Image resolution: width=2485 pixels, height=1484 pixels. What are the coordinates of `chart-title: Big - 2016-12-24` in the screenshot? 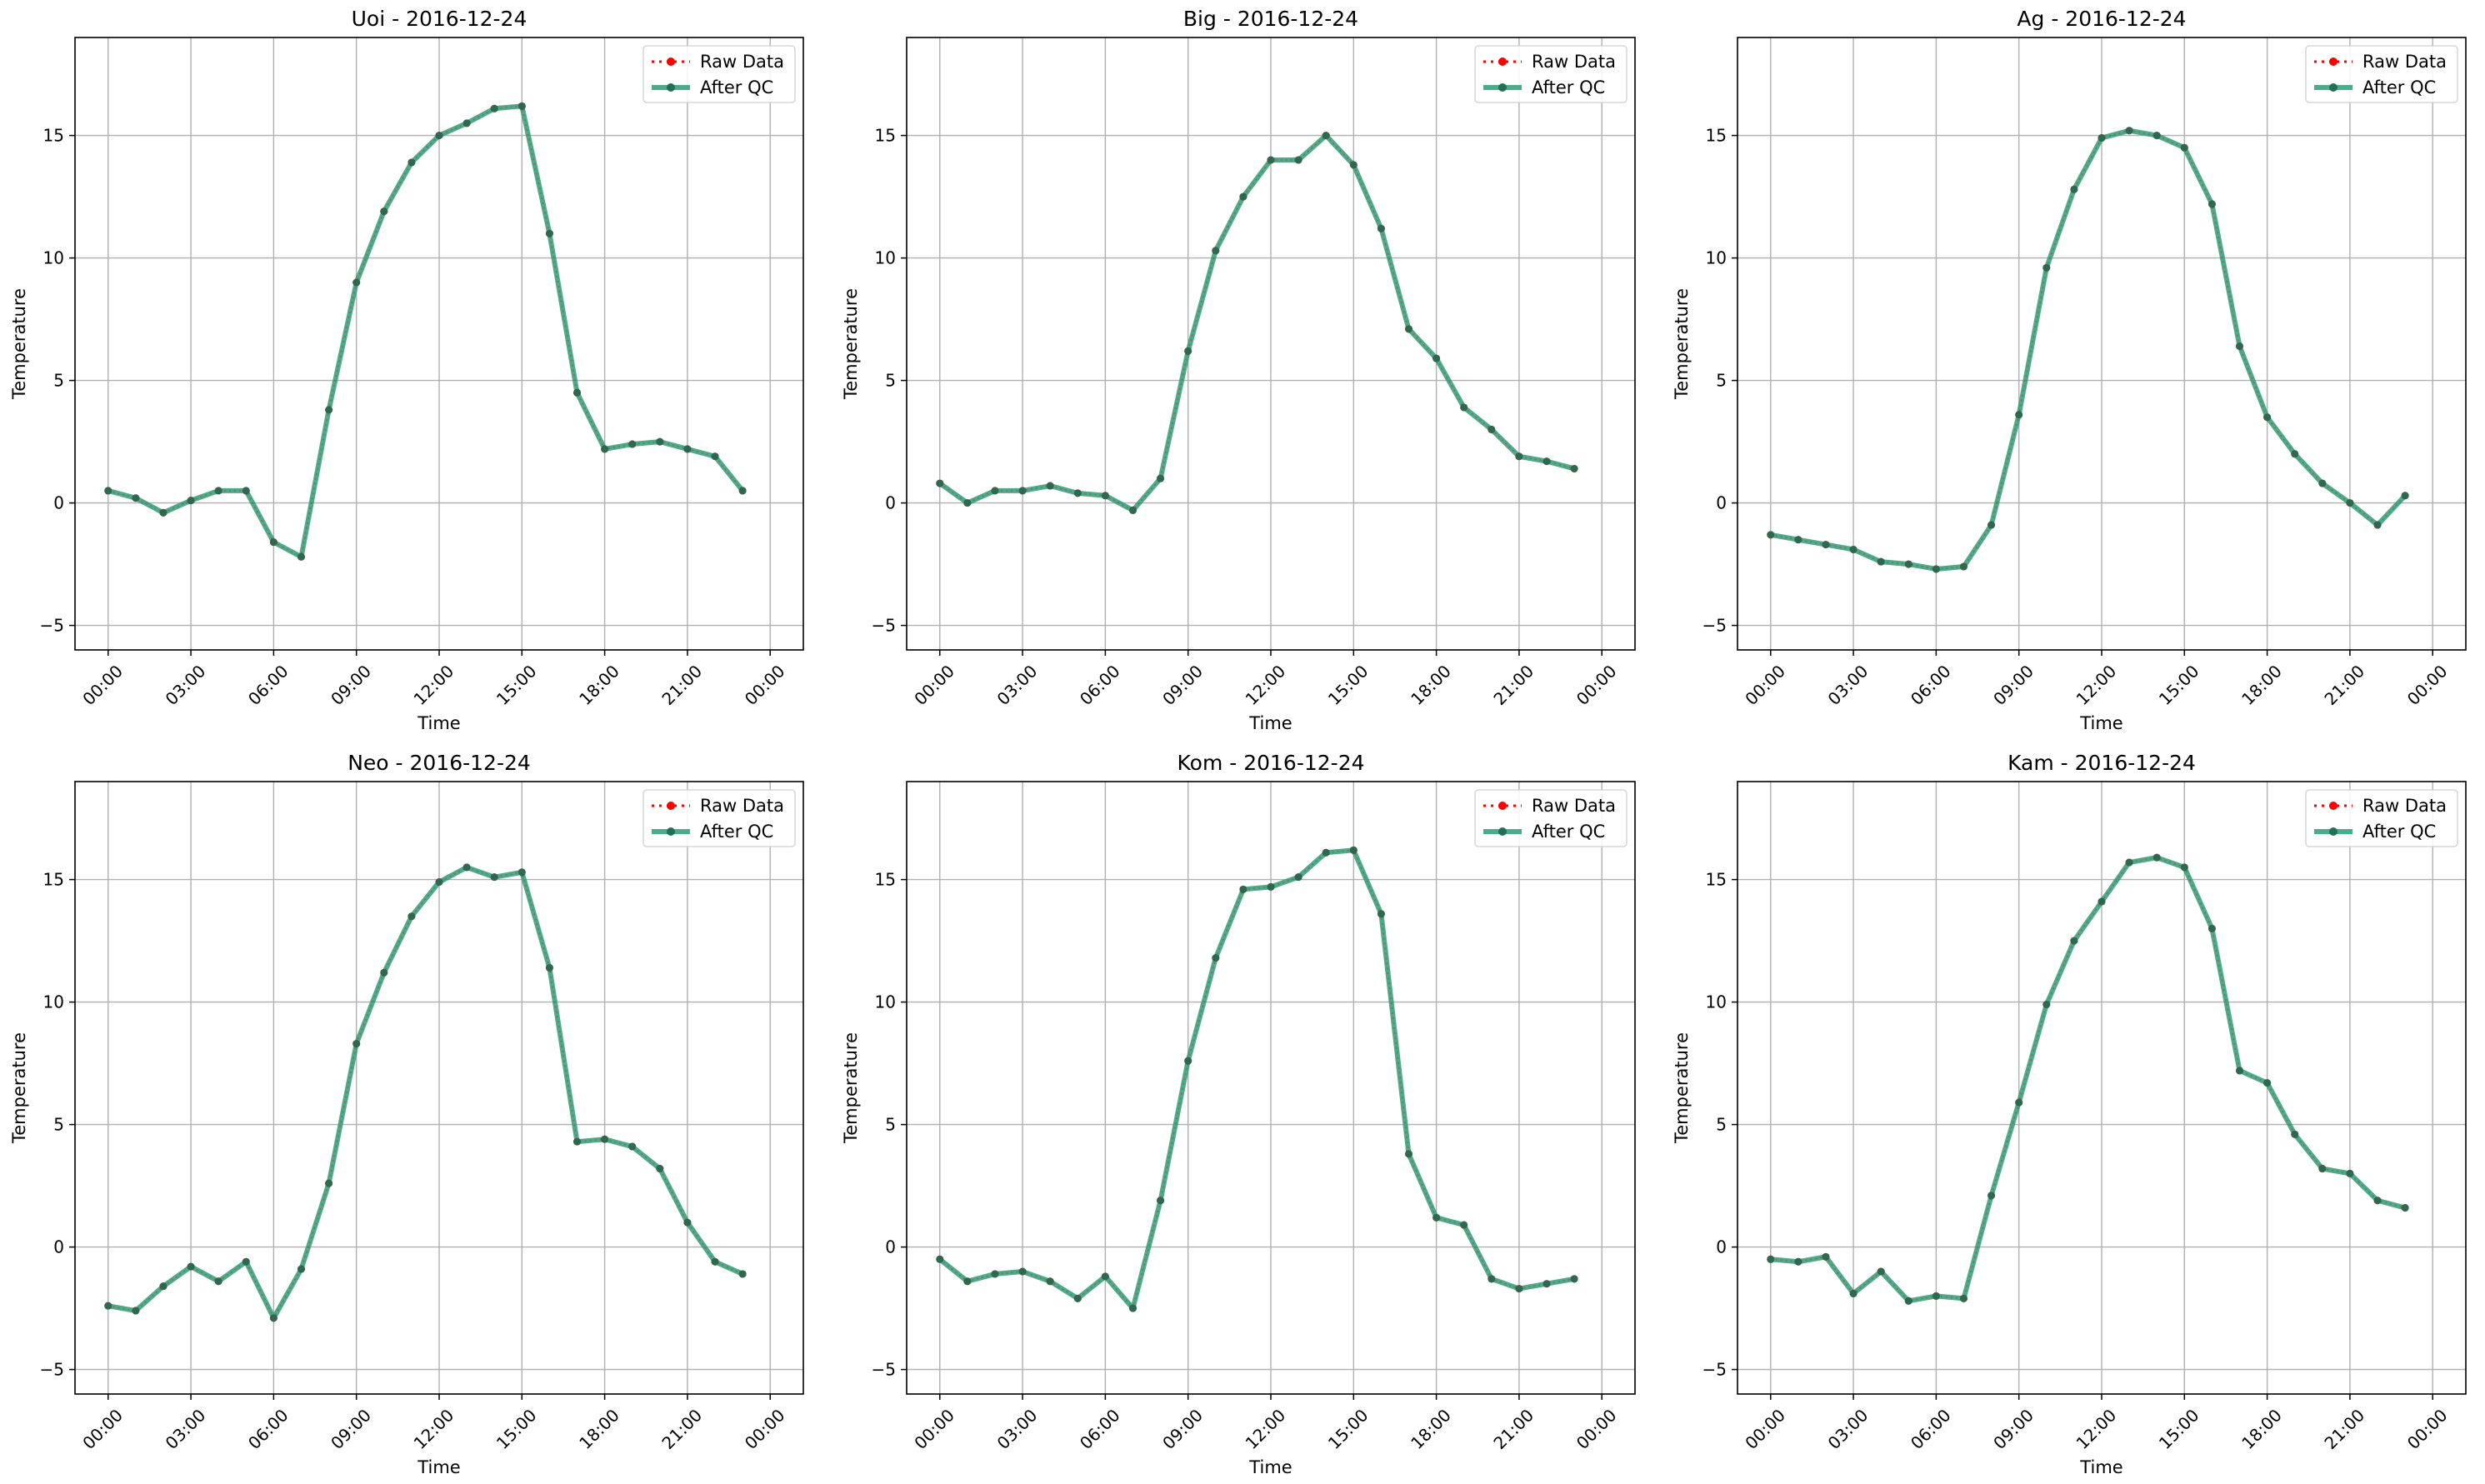 It's located at (1270, 19).